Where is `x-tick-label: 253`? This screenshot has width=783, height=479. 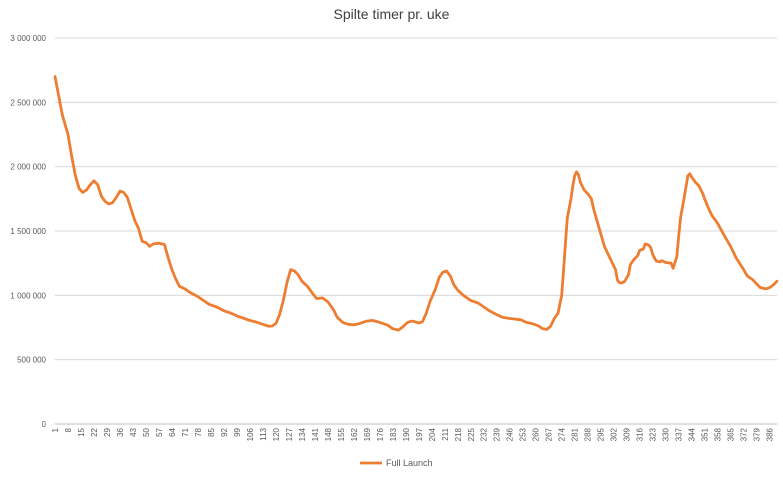 x-tick-label: 253 is located at coordinates (523, 434).